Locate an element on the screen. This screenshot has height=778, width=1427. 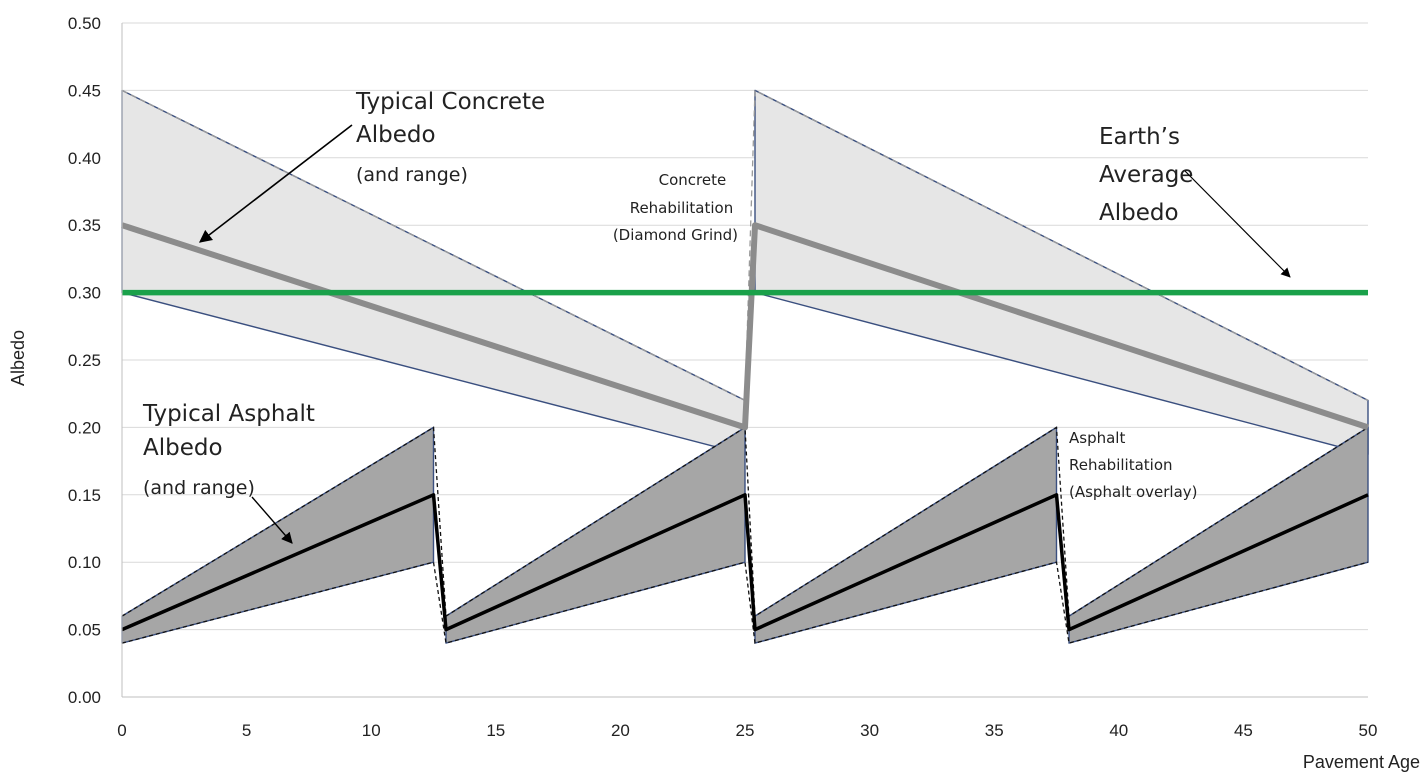
earth-annotation-line: Average is located at coordinates (1146, 175).